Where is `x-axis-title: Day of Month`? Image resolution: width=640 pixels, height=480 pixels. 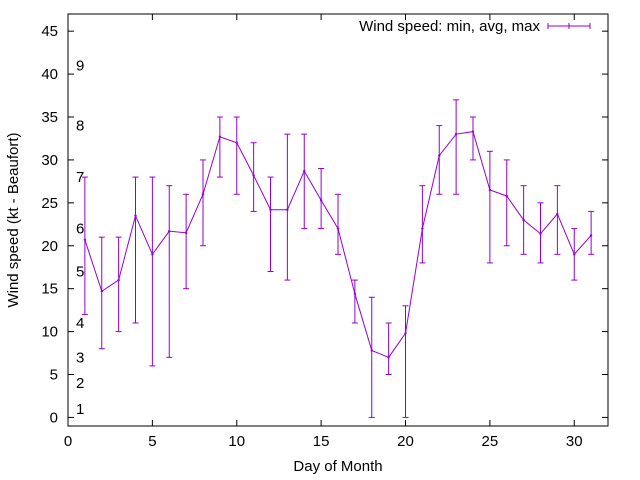
x-axis-title: Day of Month is located at coordinates (337, 466).